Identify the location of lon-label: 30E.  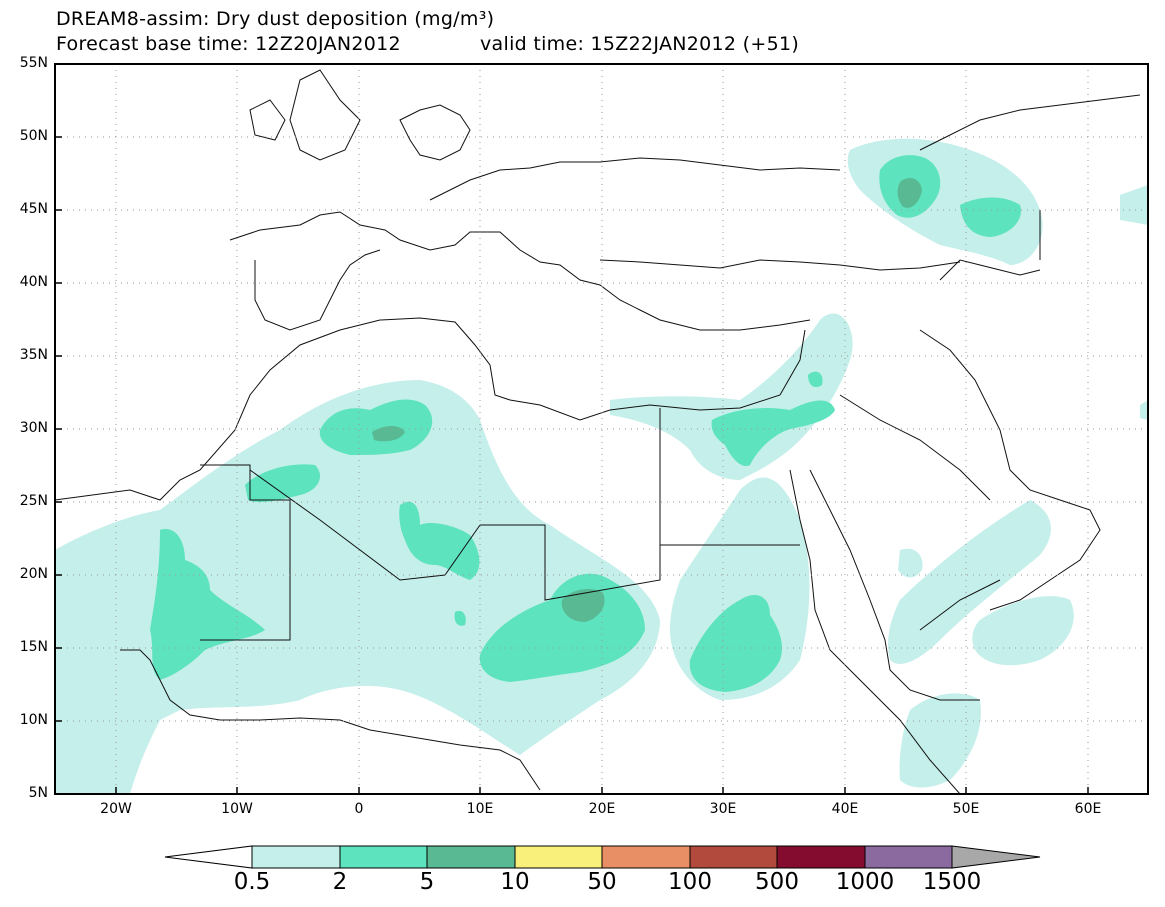
(723, 809).